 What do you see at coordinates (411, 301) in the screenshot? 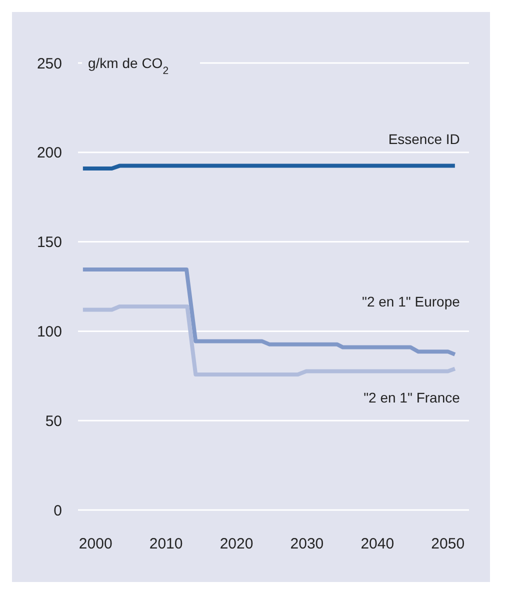
I see `text: "2 en 1" Europe` at bounding box center [411, 301].